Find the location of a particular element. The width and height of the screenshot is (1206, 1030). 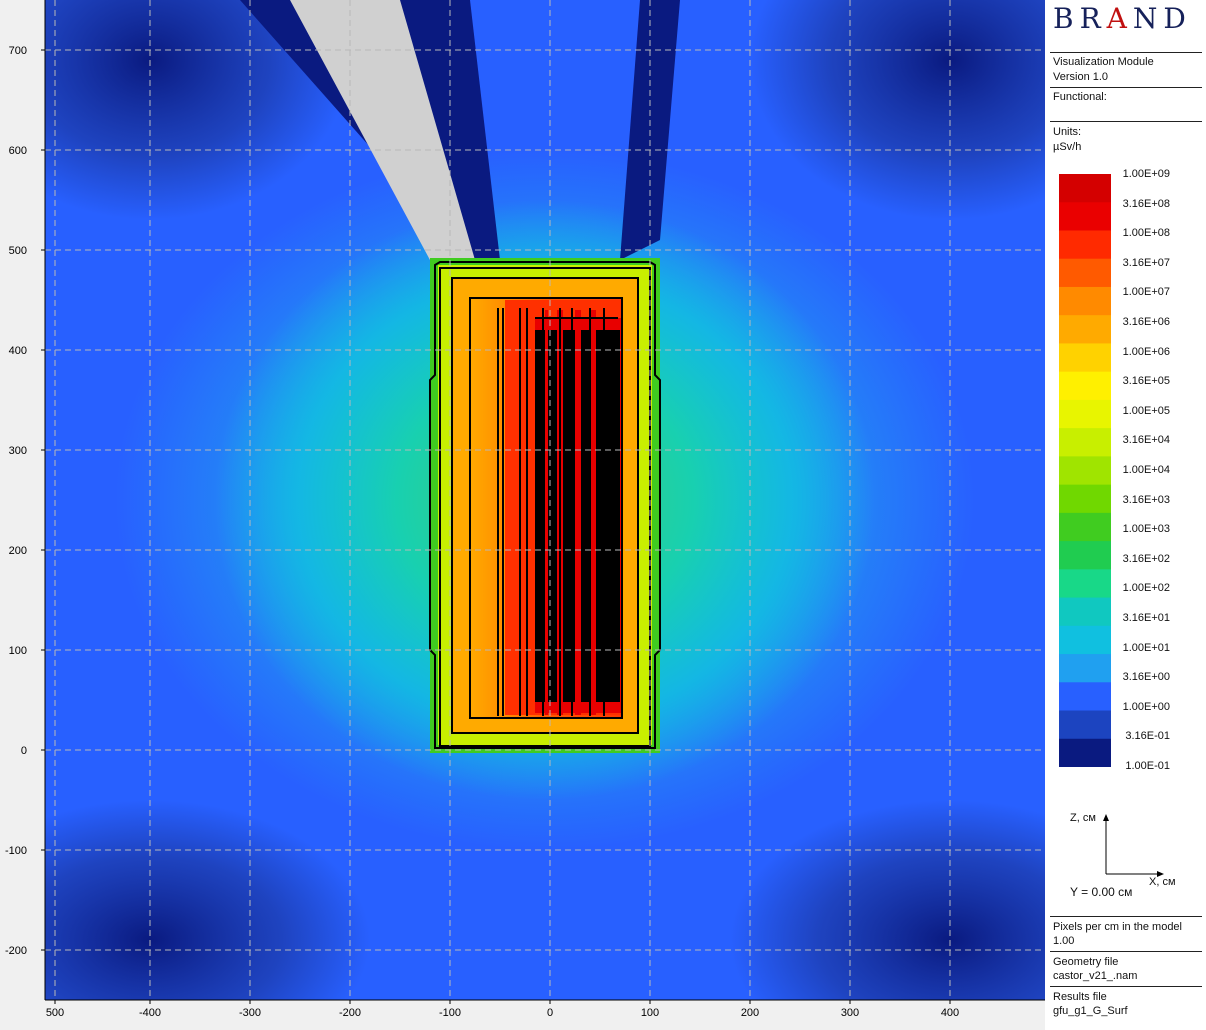

x-tick-label: 100 is located at coordinates (650, 1013).